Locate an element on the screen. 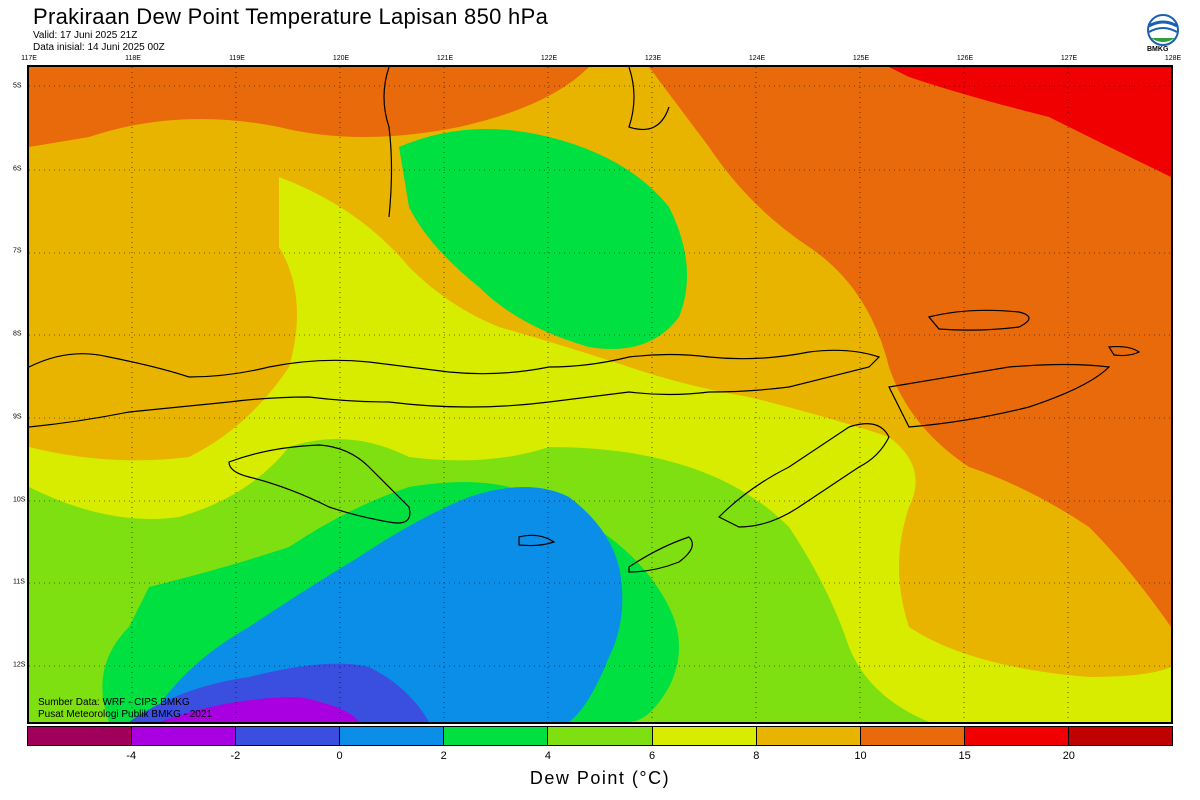 The image size is (1200, 800). latitude-label: 12S is located at coordinates (19, 665).